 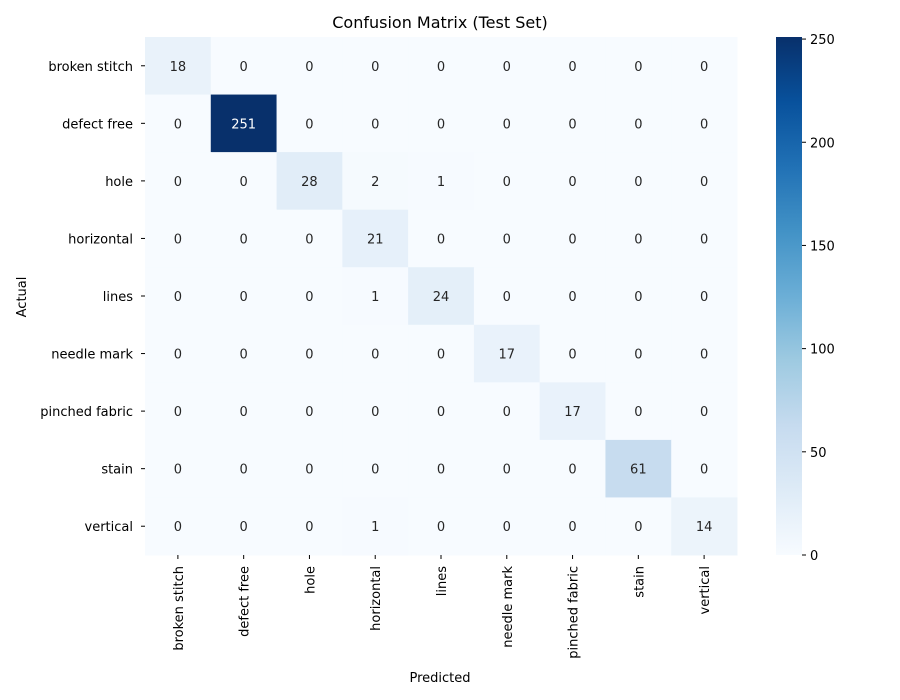 I want to click on colorbar-tick-label: 200, so click(x=822, y=143).